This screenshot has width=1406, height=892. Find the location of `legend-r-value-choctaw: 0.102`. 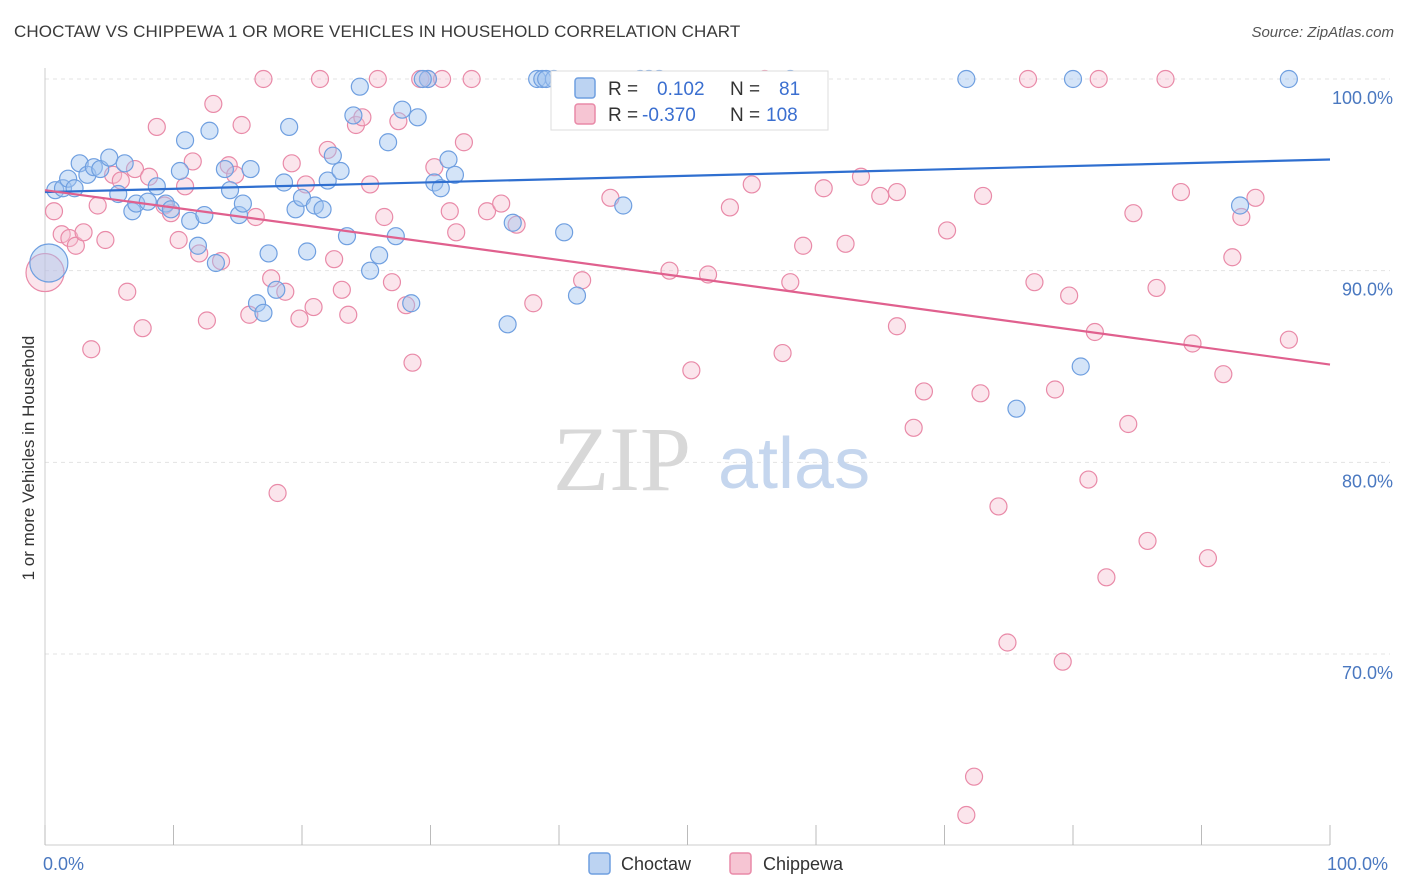

legend-r-value-choctaw: 0.102 is located at coordinates (681, 89).